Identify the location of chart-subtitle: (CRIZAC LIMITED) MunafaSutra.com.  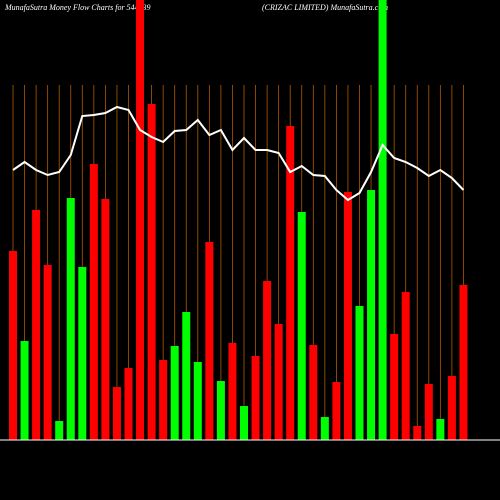
(325, 7).